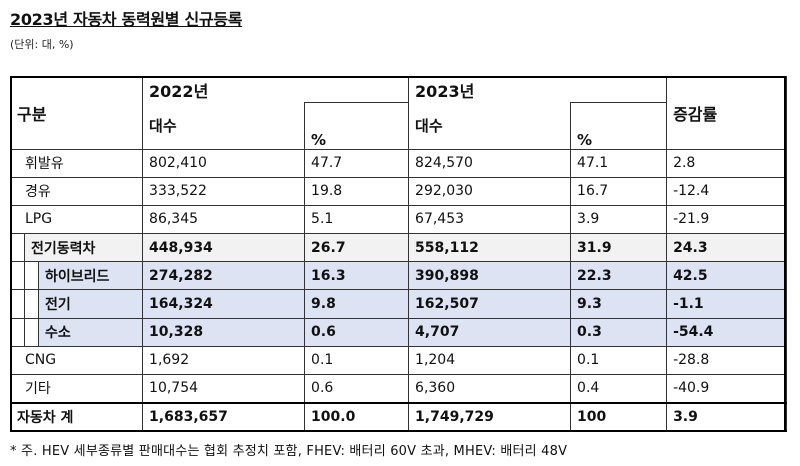  Describe the element at coordinates (619, 276) in the screenshot. I see `pct-2023: 22.3` at that location.